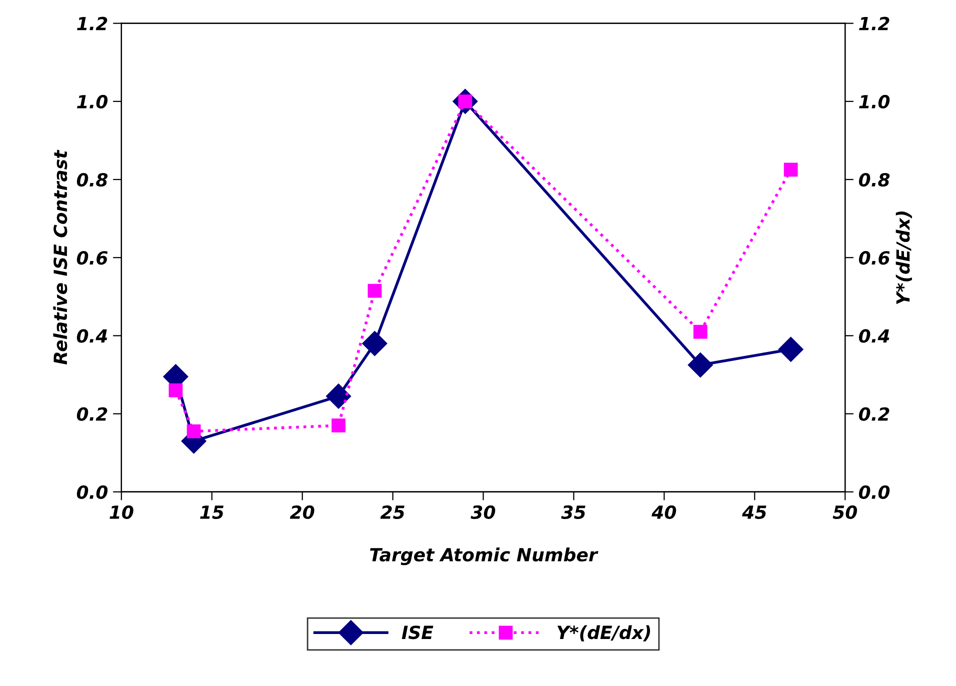 The height and width of the screenshot is (686, 956). What do you see at coordinates (874, 258) in the screenshot?
I see `y2-tick-label: 0.6` at bounding box center [874, 258].